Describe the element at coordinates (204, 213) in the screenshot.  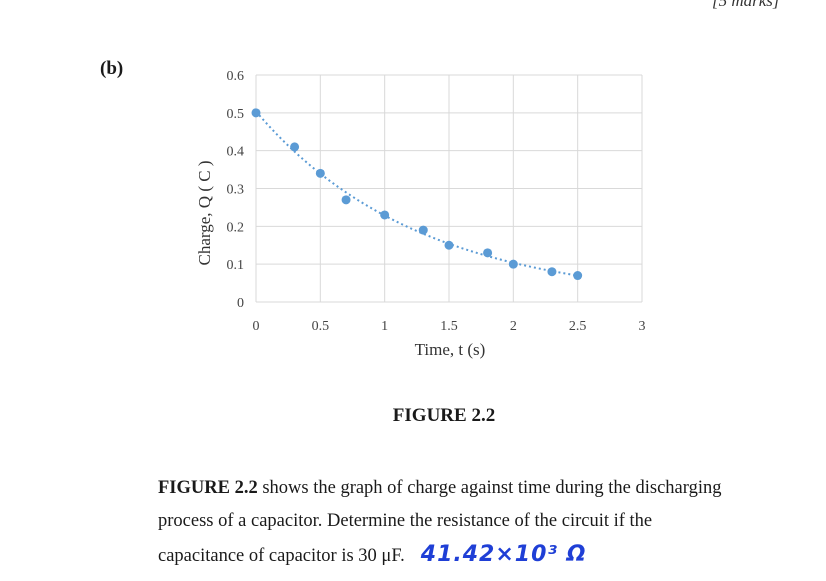
I see `y-axis-label: Charge, Q ( C )` at that location.